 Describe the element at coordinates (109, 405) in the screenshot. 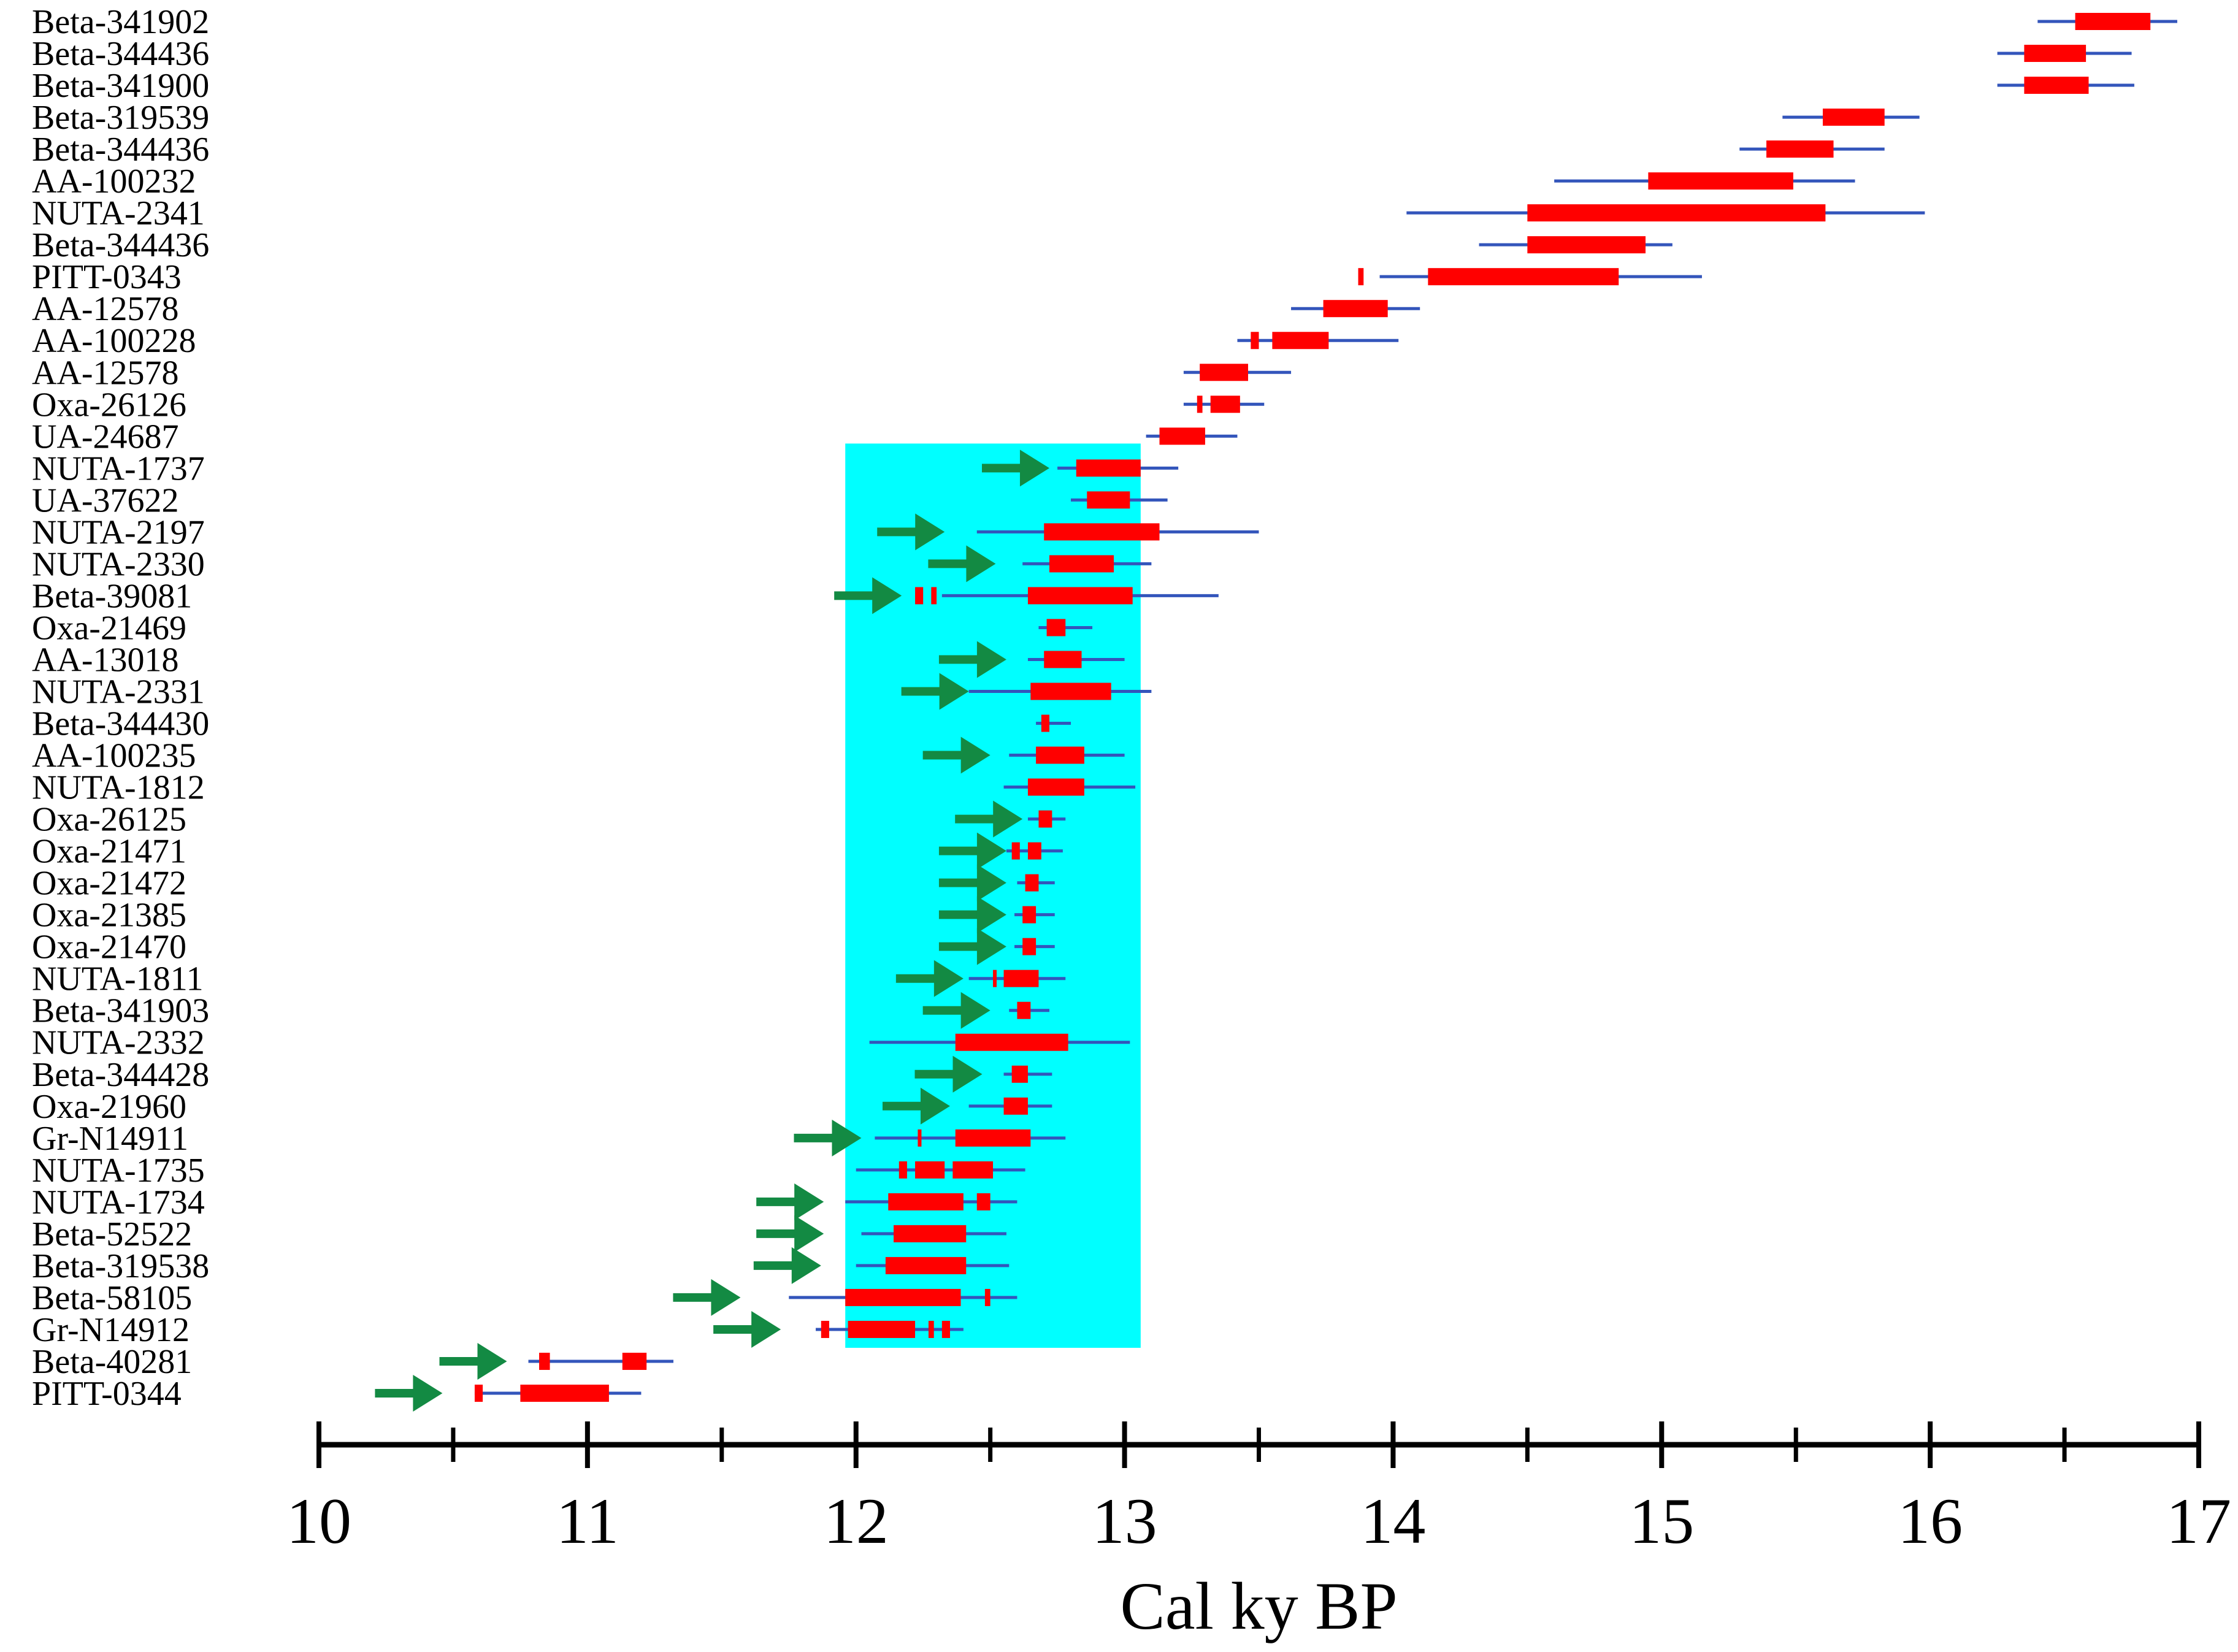

I see `sample-label: Oxa-26126` at that location.